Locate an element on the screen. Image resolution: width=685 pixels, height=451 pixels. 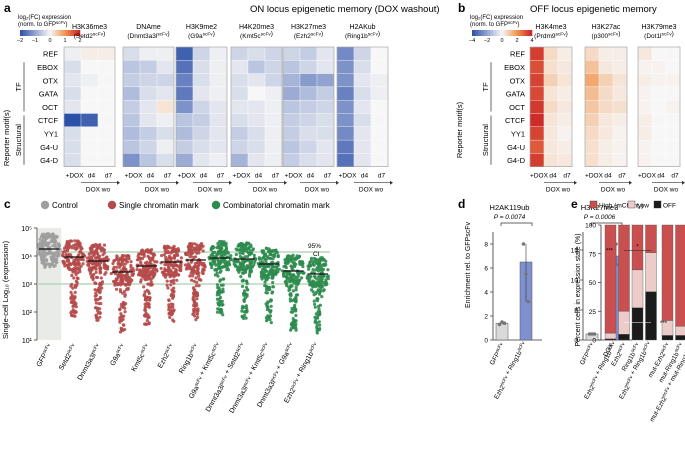
panel-a-ylabel: Reporter motif(s) is located at coordinates (6, 137).